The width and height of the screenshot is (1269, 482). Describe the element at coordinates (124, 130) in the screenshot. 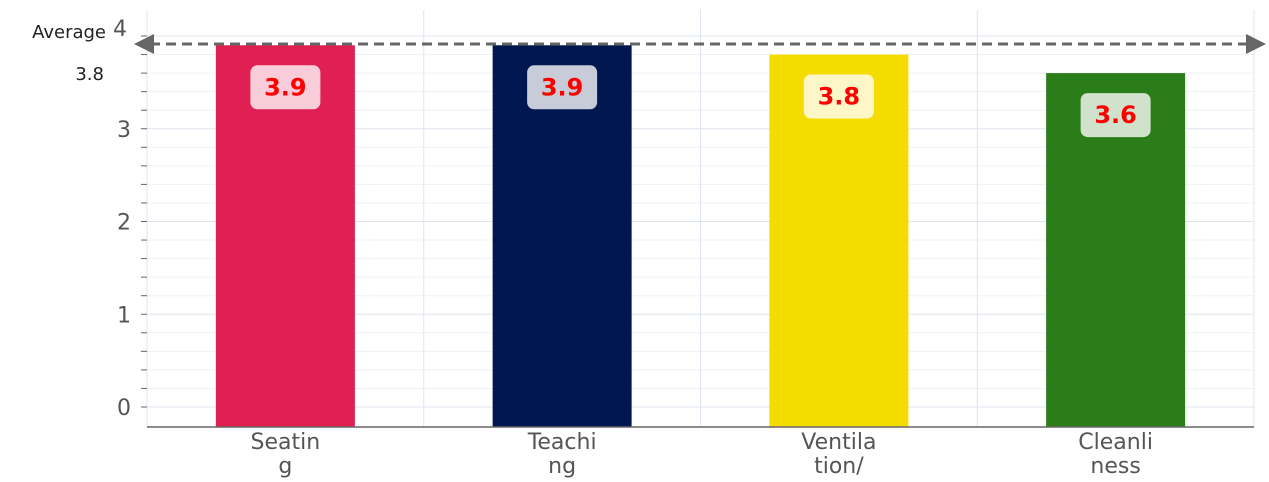

I see `y-tick-label: 3` at that location.